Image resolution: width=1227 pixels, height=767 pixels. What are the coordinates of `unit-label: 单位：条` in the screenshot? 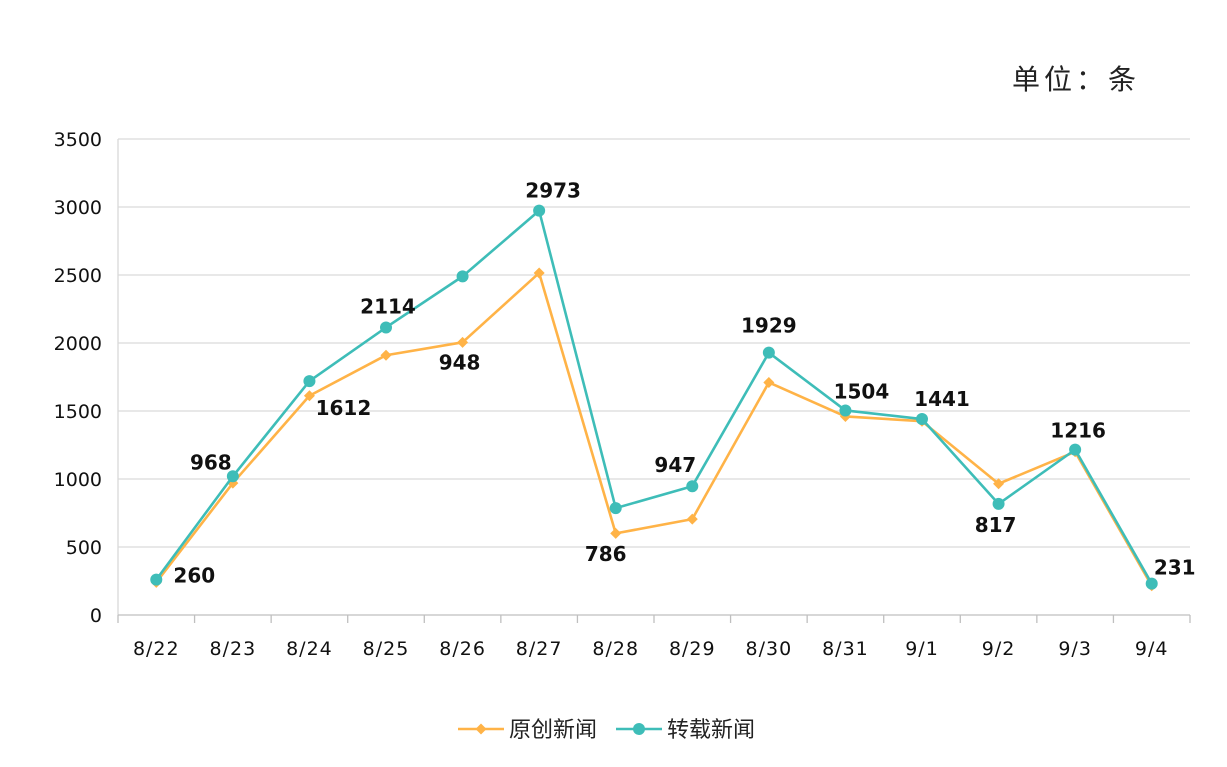 It's located at (1076, 79).